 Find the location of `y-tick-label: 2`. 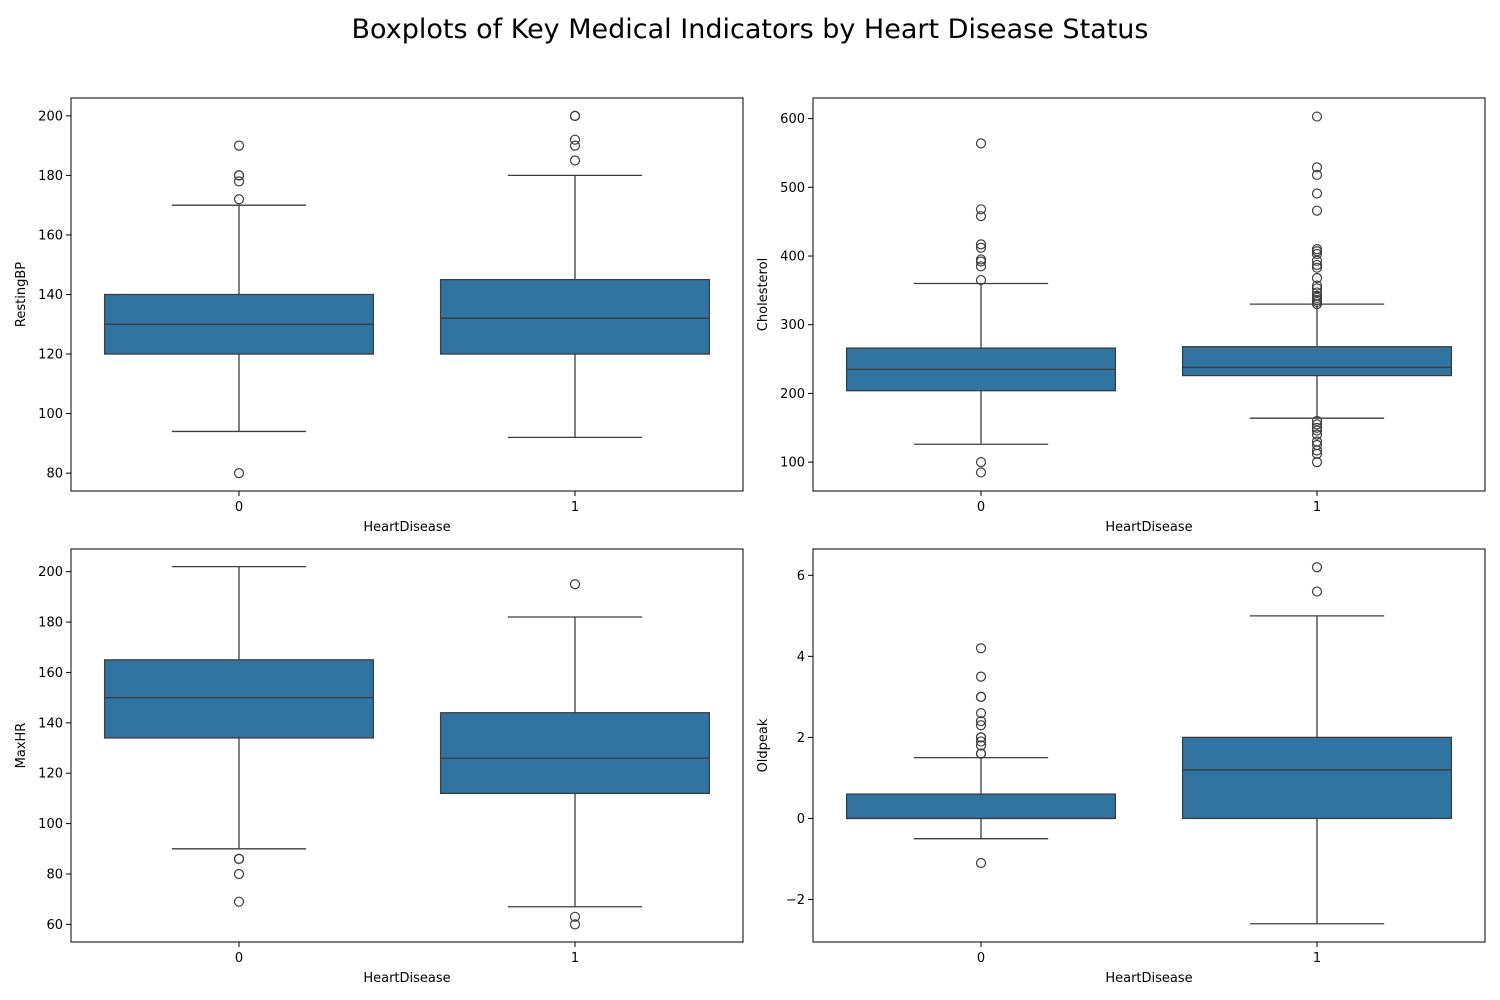

y-tick-label: 2 is located at coordinates (801, 738).